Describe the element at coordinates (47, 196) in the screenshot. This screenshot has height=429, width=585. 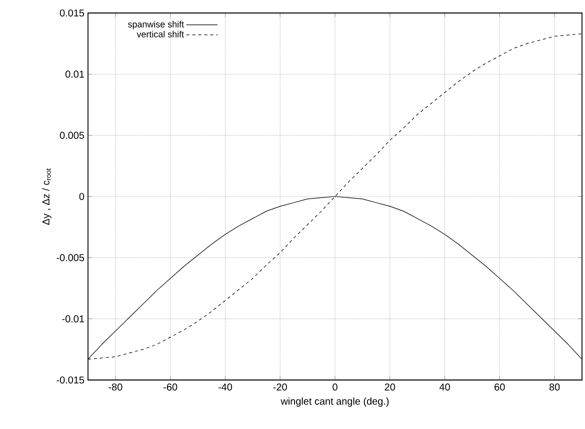
I see `y-axis-title: Δy , Δz / c$_{root}$` at that location.